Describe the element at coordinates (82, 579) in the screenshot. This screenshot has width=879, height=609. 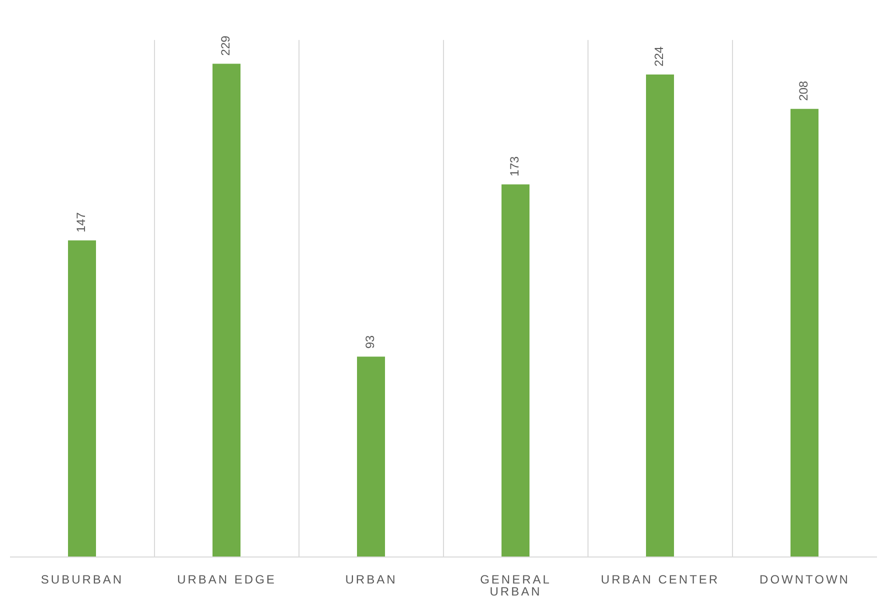
I see `x-tick-label: SUBURBAN` at that location.